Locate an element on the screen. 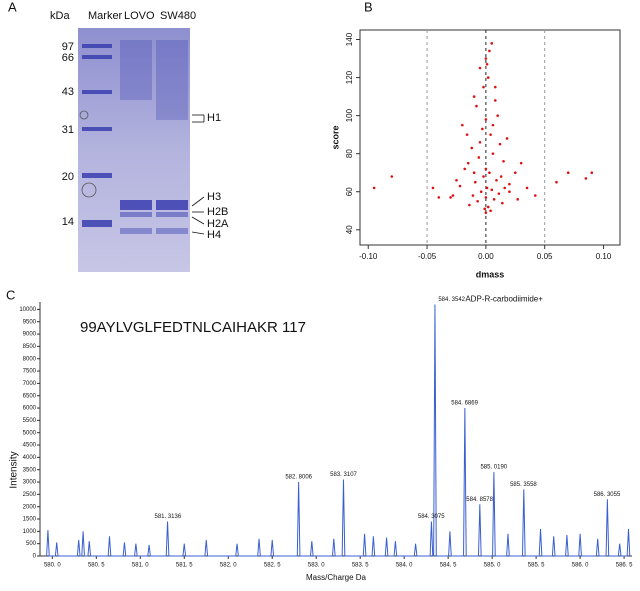 Image resolution: width=640 pixels, height=591 pixels. peak-note: ADP-R-carbodiimide+ is located at coordinates (504, 299).